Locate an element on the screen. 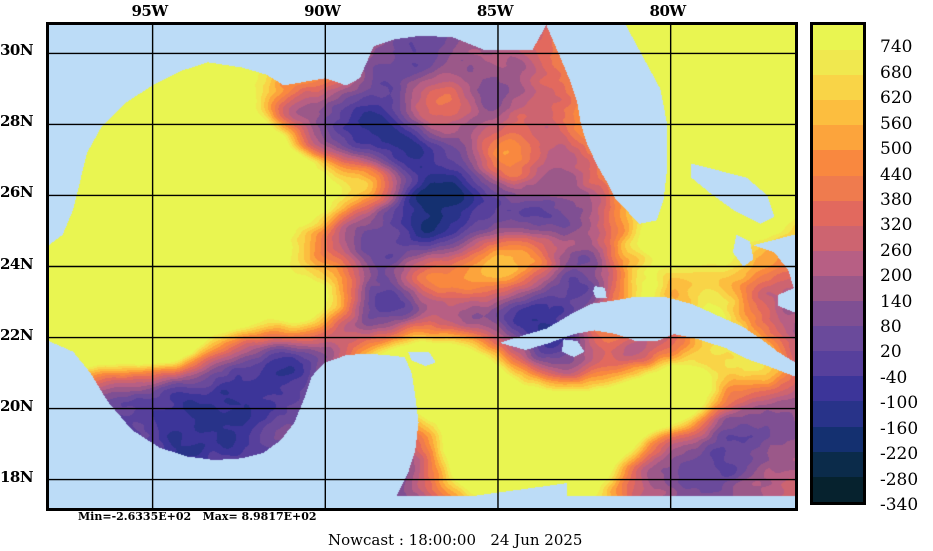  colorbar-tick-label: -40 is located at coordinates (894, 377).